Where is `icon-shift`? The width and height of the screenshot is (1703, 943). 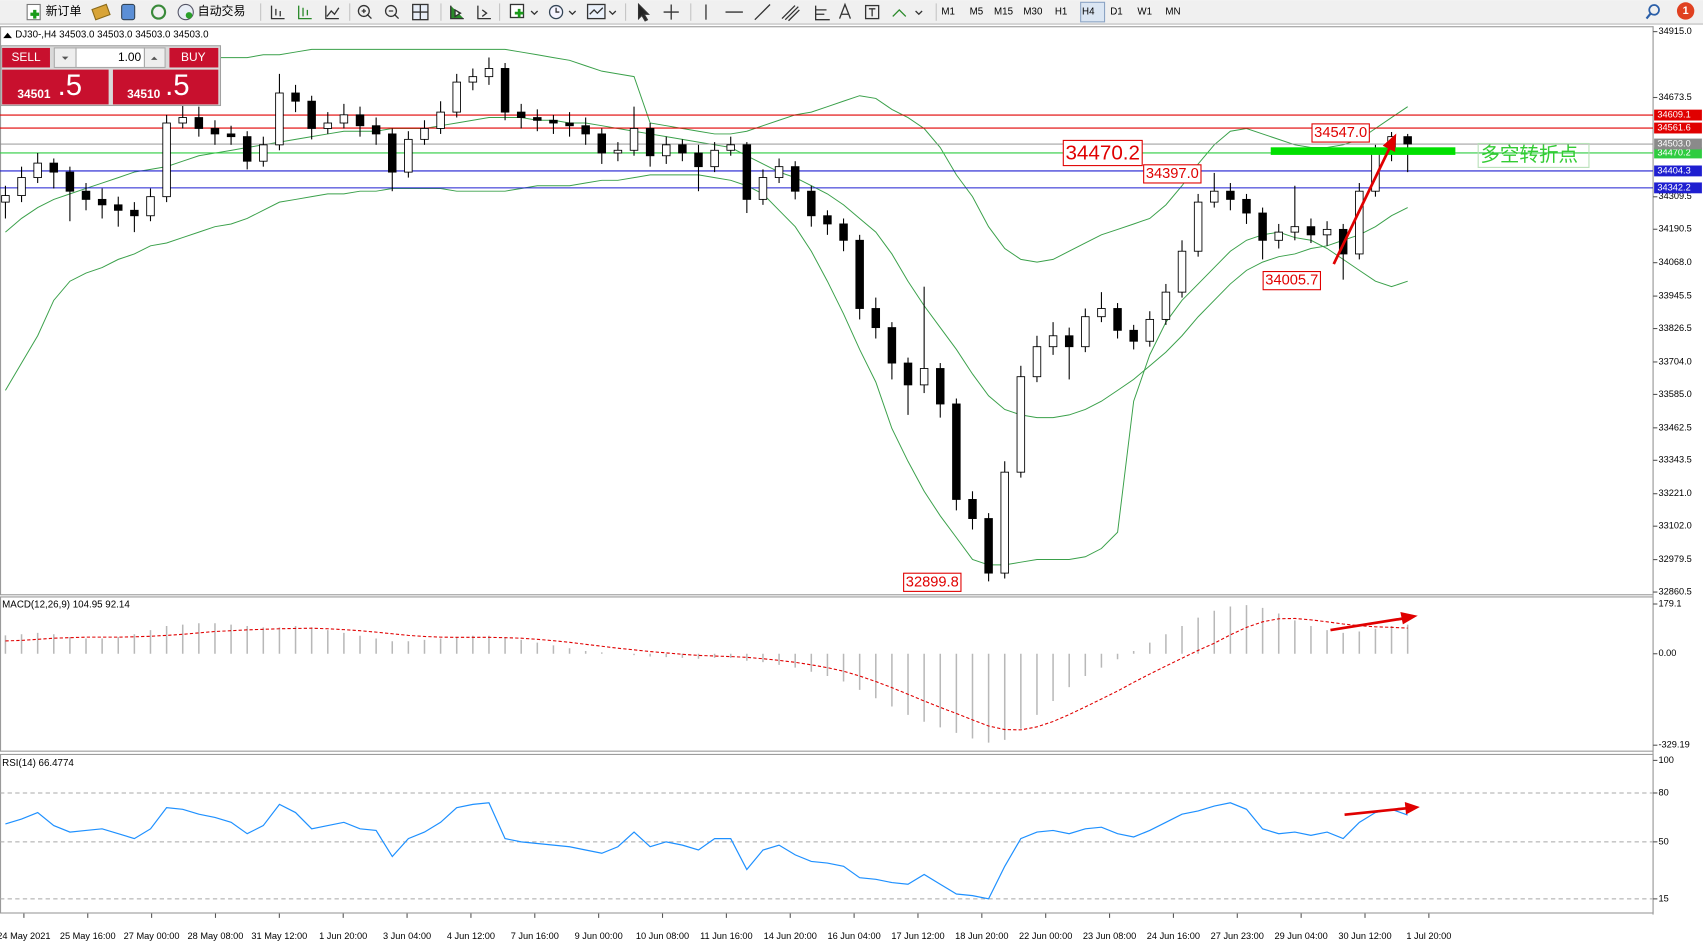
icon-shift is located at coordinates (484, 12).